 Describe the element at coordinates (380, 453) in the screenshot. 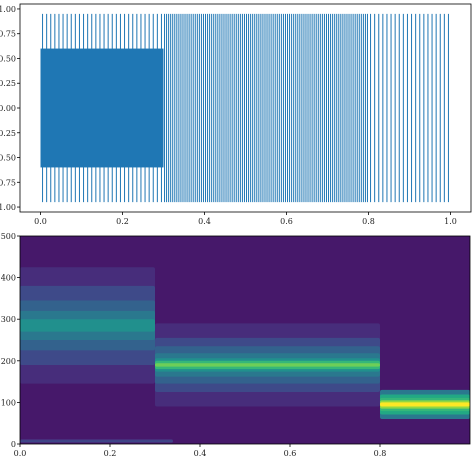

I see `spectrogram-x-tick-label: 0.8` at that location.